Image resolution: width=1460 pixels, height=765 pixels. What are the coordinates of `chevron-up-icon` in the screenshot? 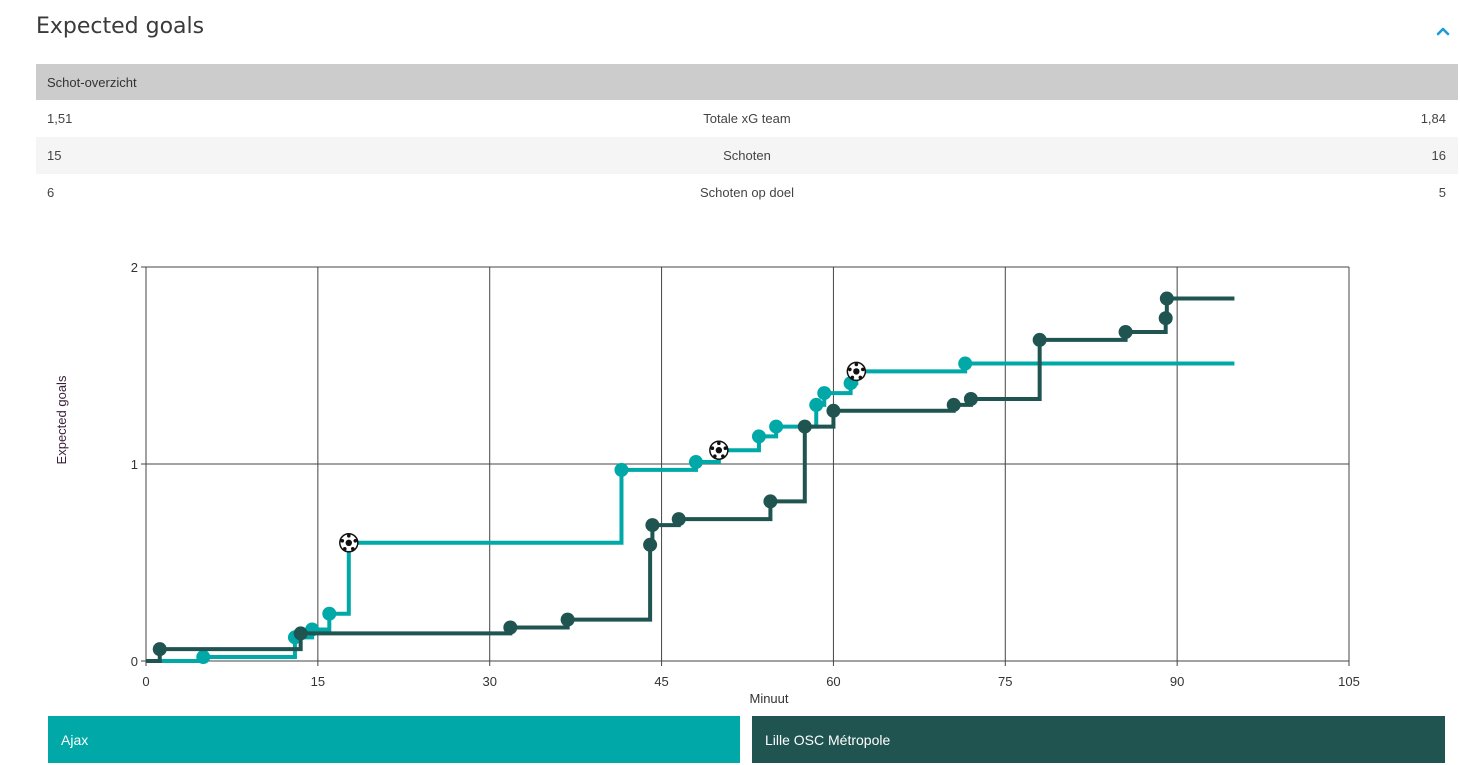 It's located at (1443, 31).